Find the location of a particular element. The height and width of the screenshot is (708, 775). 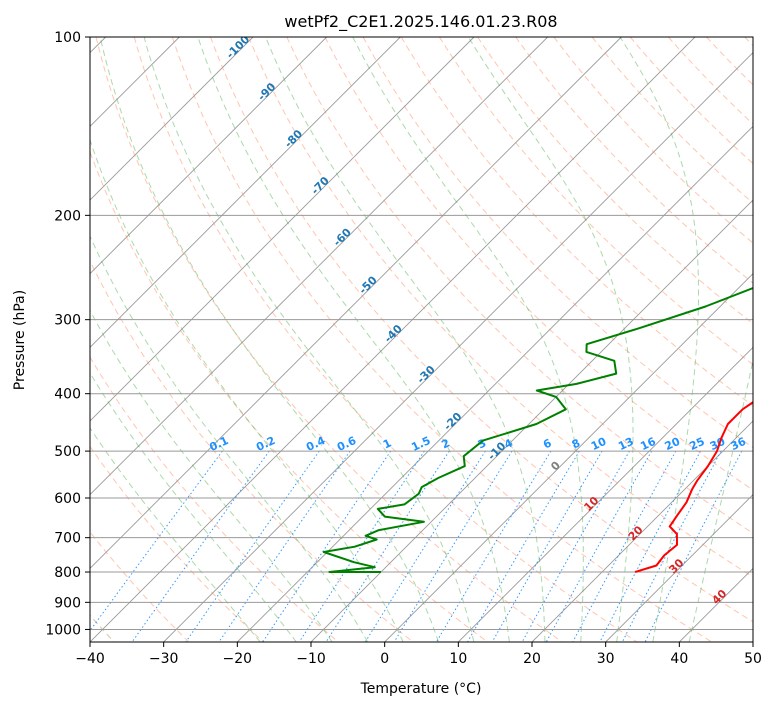

dry-adiabat-label: 10 is located at coordinates (591, 504).